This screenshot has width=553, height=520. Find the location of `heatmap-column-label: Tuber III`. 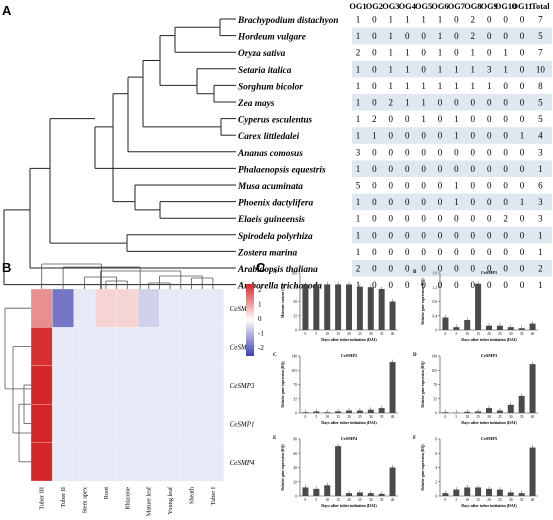

heatmap-column-label: Tuber III is located at coordinates (42, 498).